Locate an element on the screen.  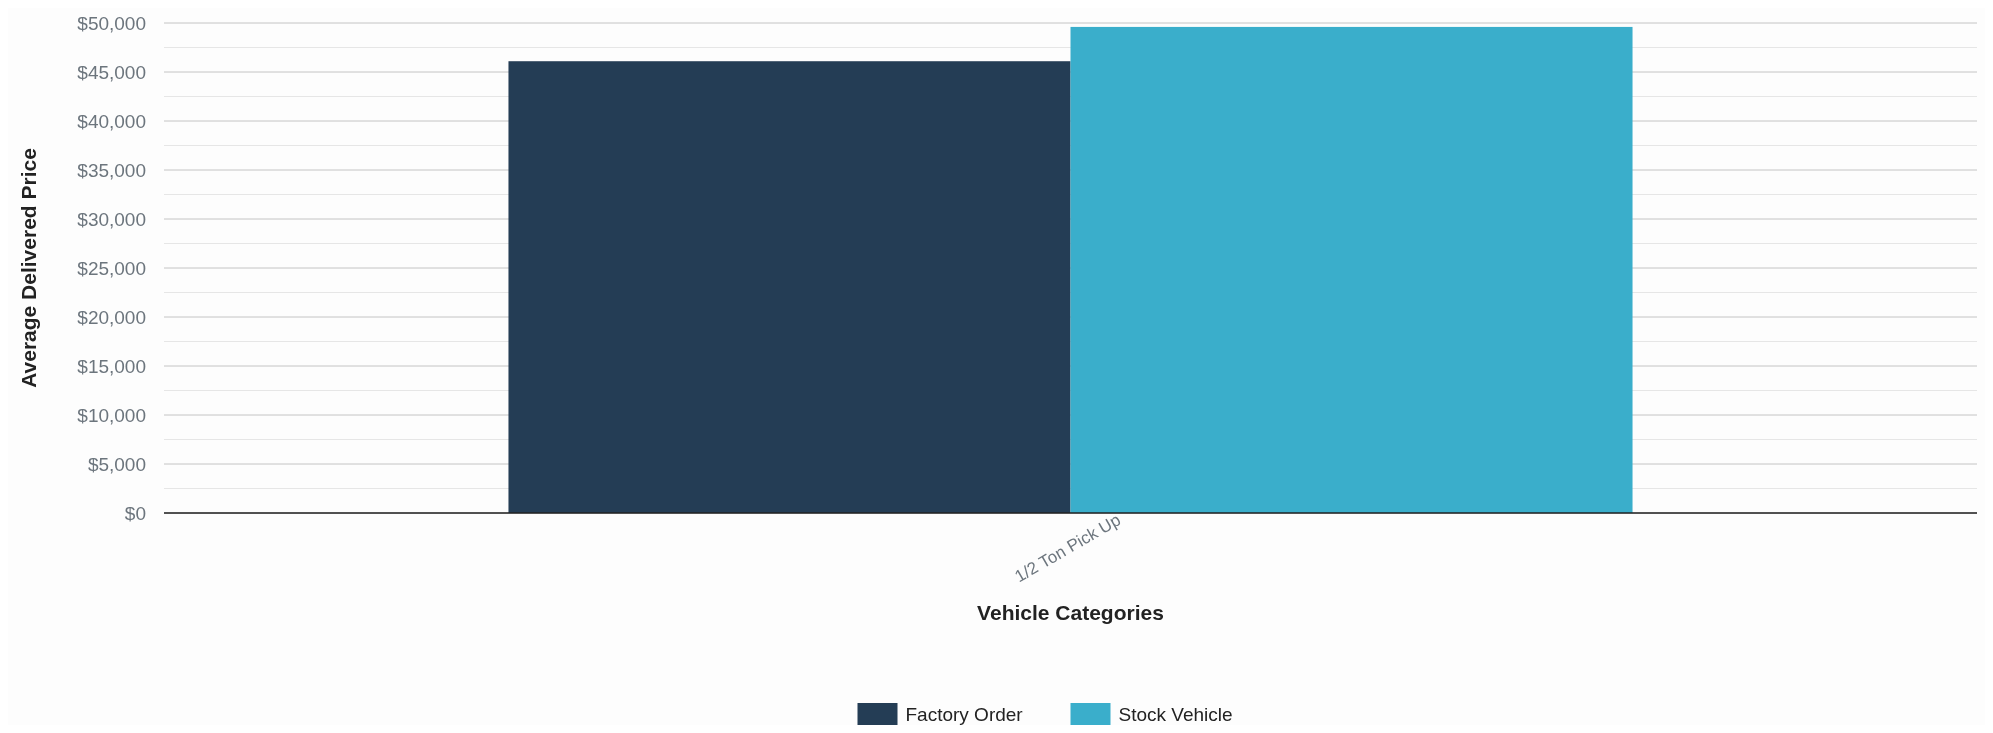
y-tick-label: $15,000 is located at coordinates (111, 366).